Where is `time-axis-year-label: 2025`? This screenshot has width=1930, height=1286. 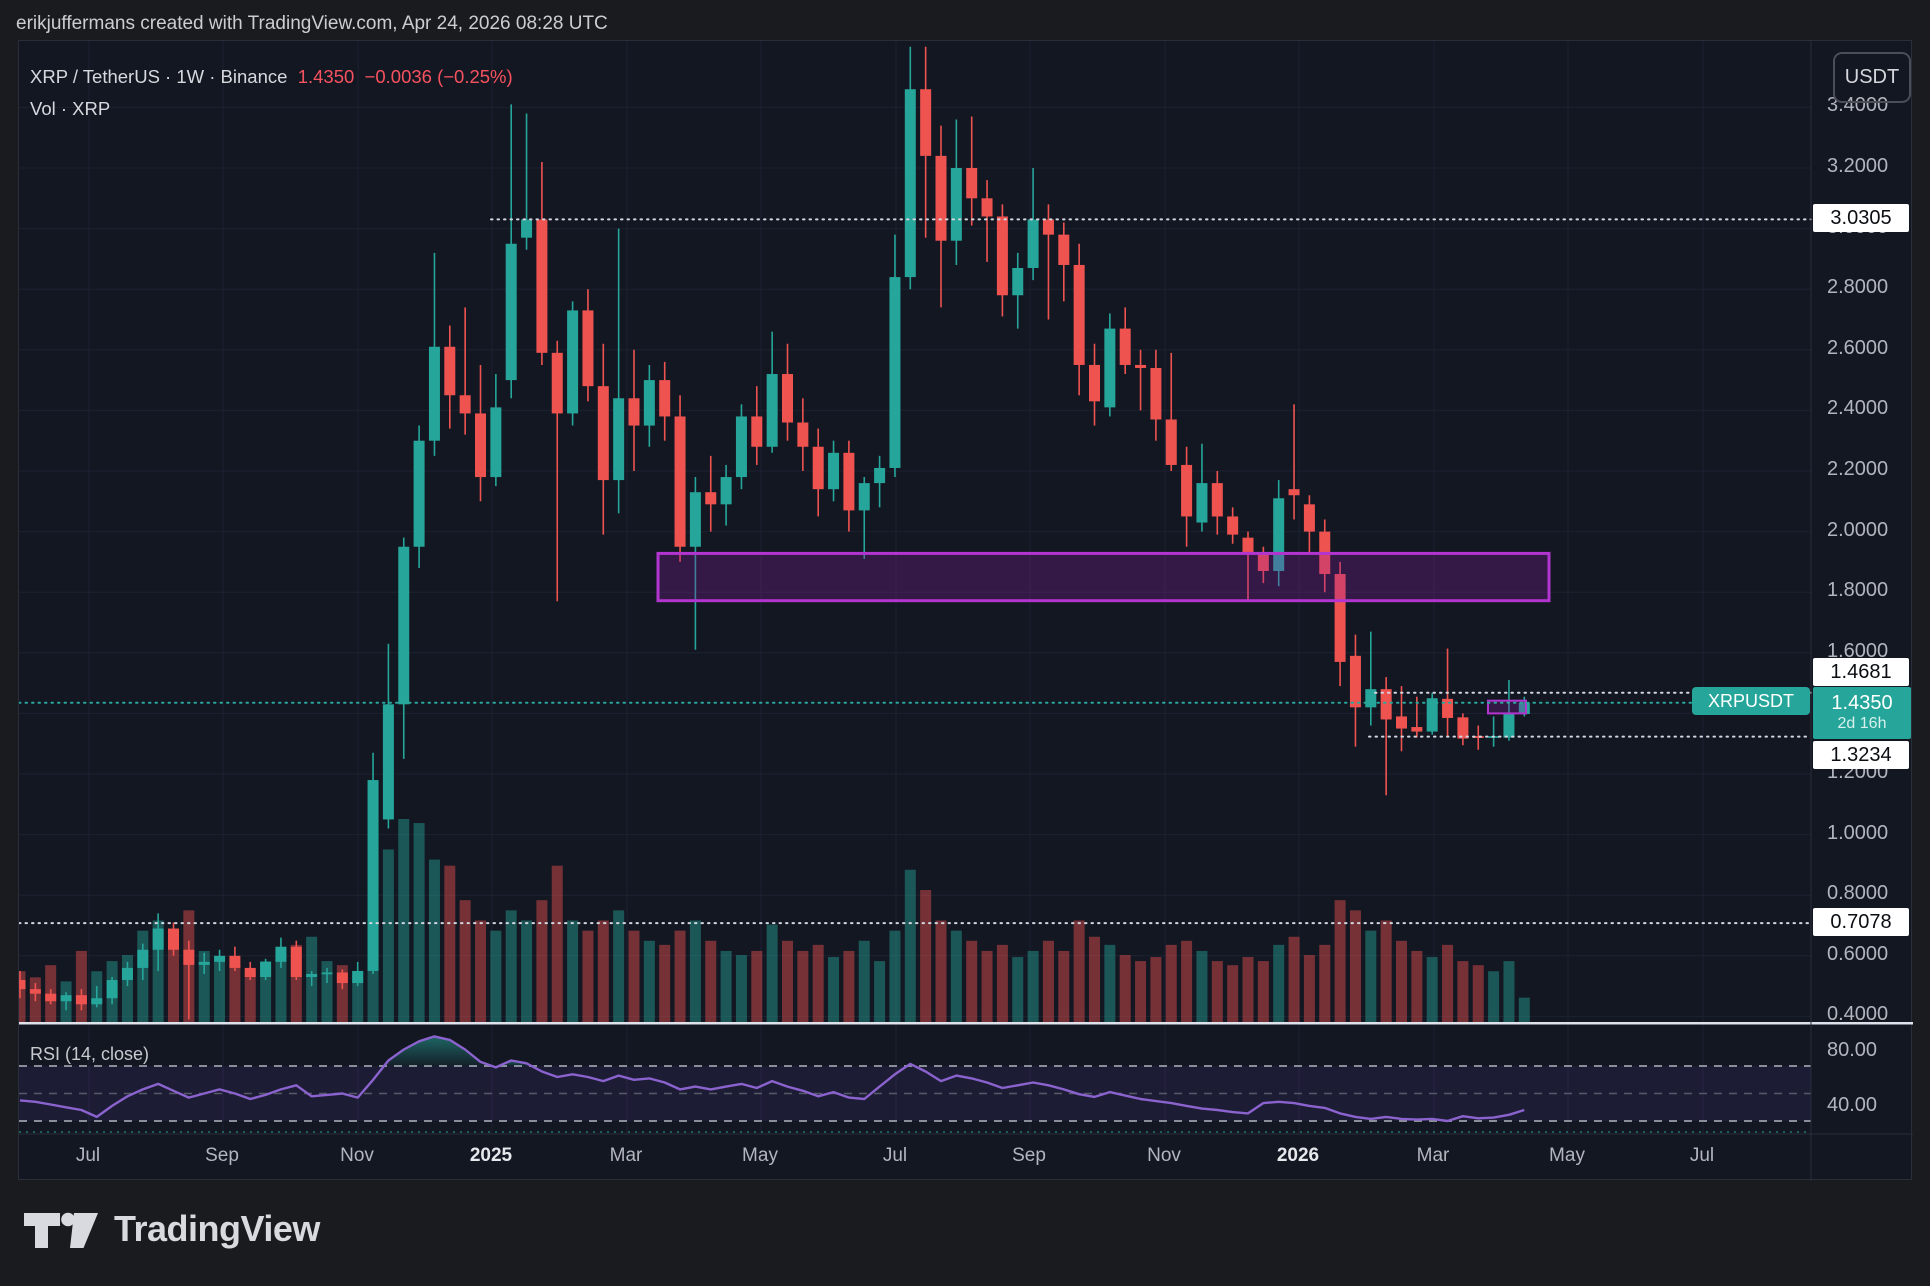
time-axis-year-label: 2025 is located at coordinates (491, 1155).